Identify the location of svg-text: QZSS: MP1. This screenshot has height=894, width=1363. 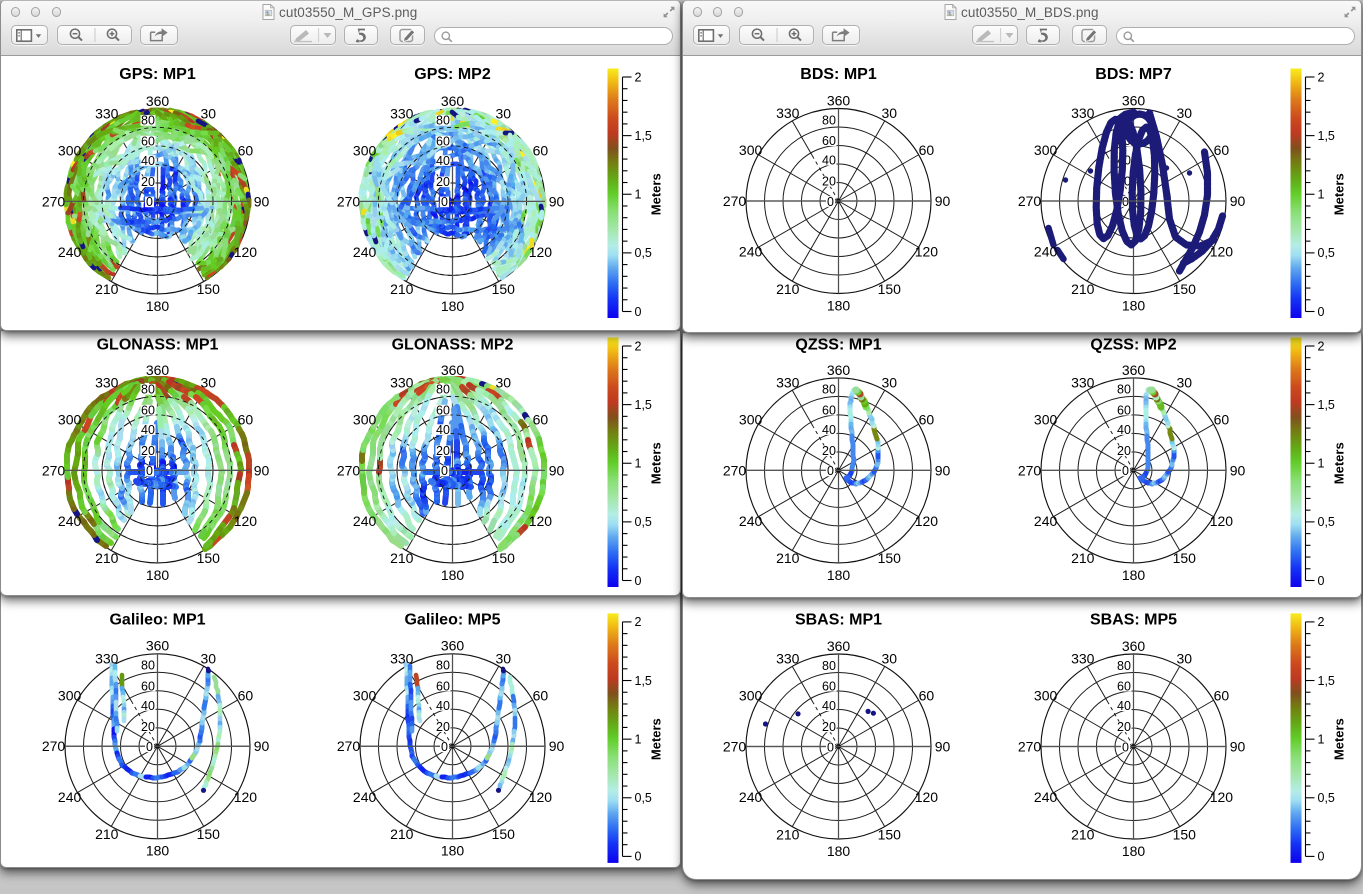
(838, 345).